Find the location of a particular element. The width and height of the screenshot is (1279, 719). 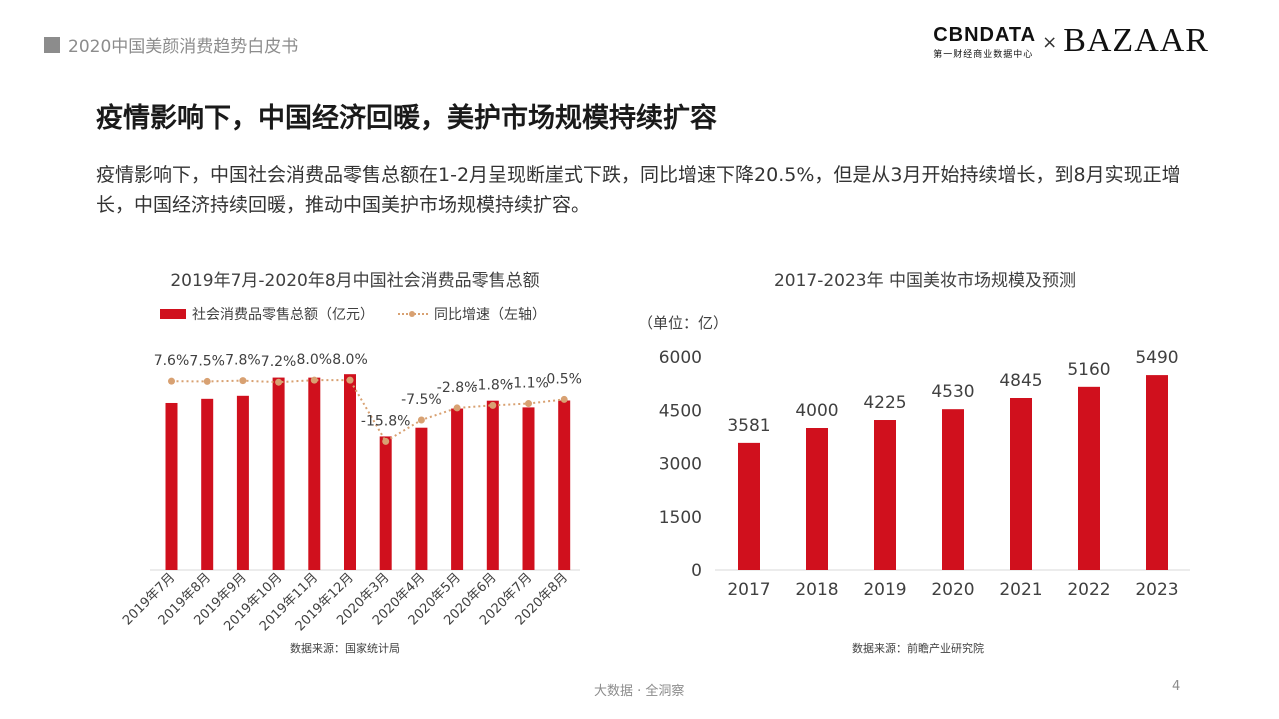

footer-slogan: 大数据 · 全洞察 is located at coordinates (639, 691).